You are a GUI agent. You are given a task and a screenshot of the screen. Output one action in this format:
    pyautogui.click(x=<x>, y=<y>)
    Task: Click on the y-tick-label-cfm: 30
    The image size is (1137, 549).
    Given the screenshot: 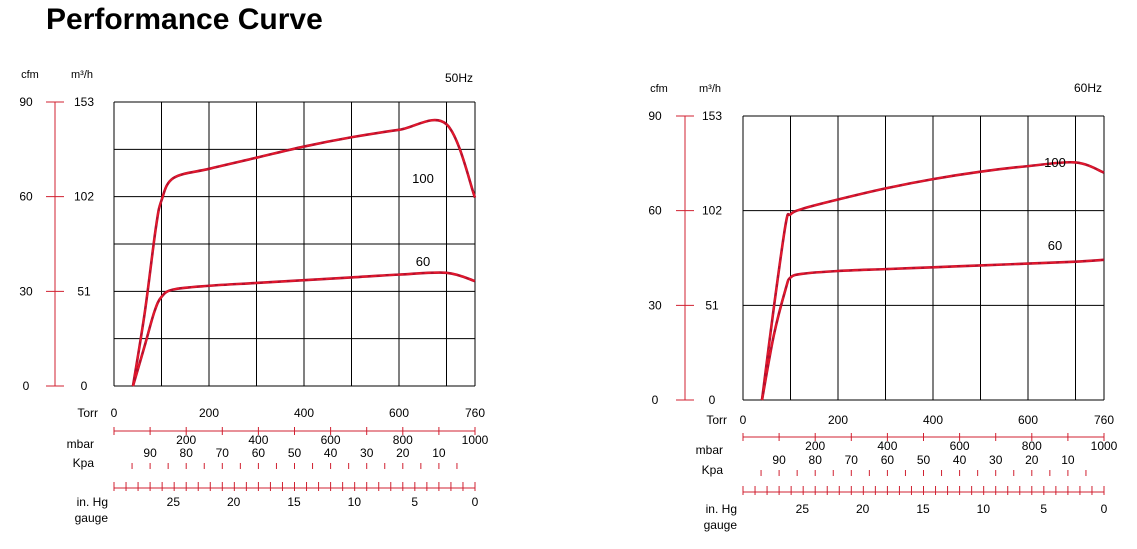 What is the action you would take?
    pyautogui.click(x=26, y=291)
    